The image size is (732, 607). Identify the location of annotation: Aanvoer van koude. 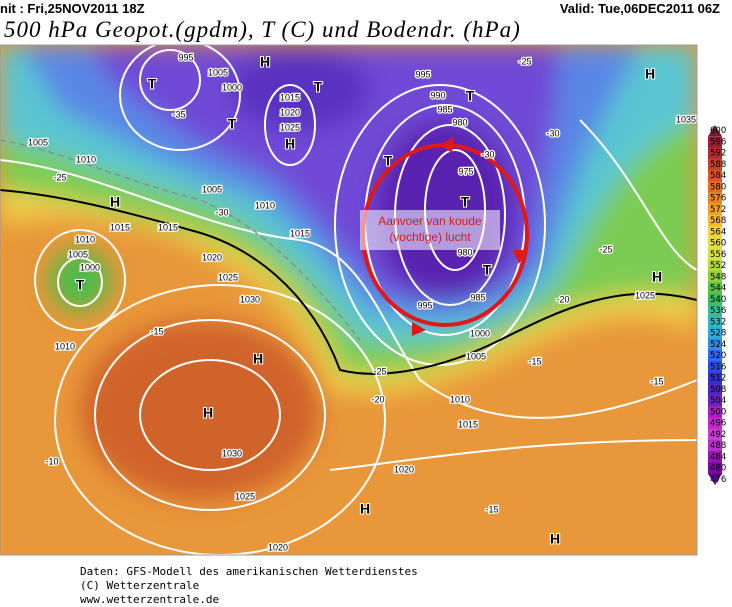
(430, 221).